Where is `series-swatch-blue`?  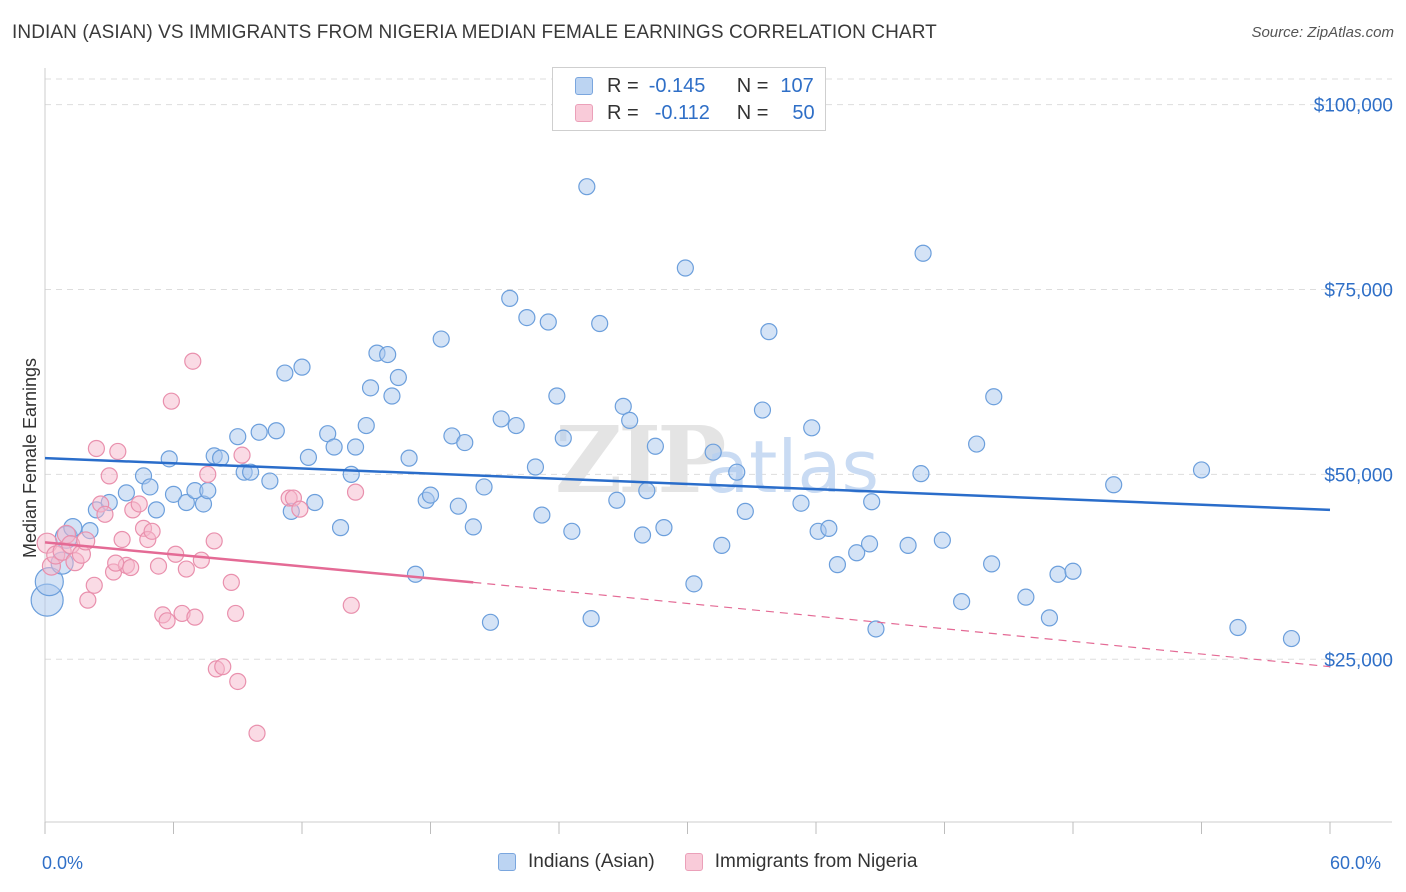 series-swatch-blue is located at coordinates (507, 862).